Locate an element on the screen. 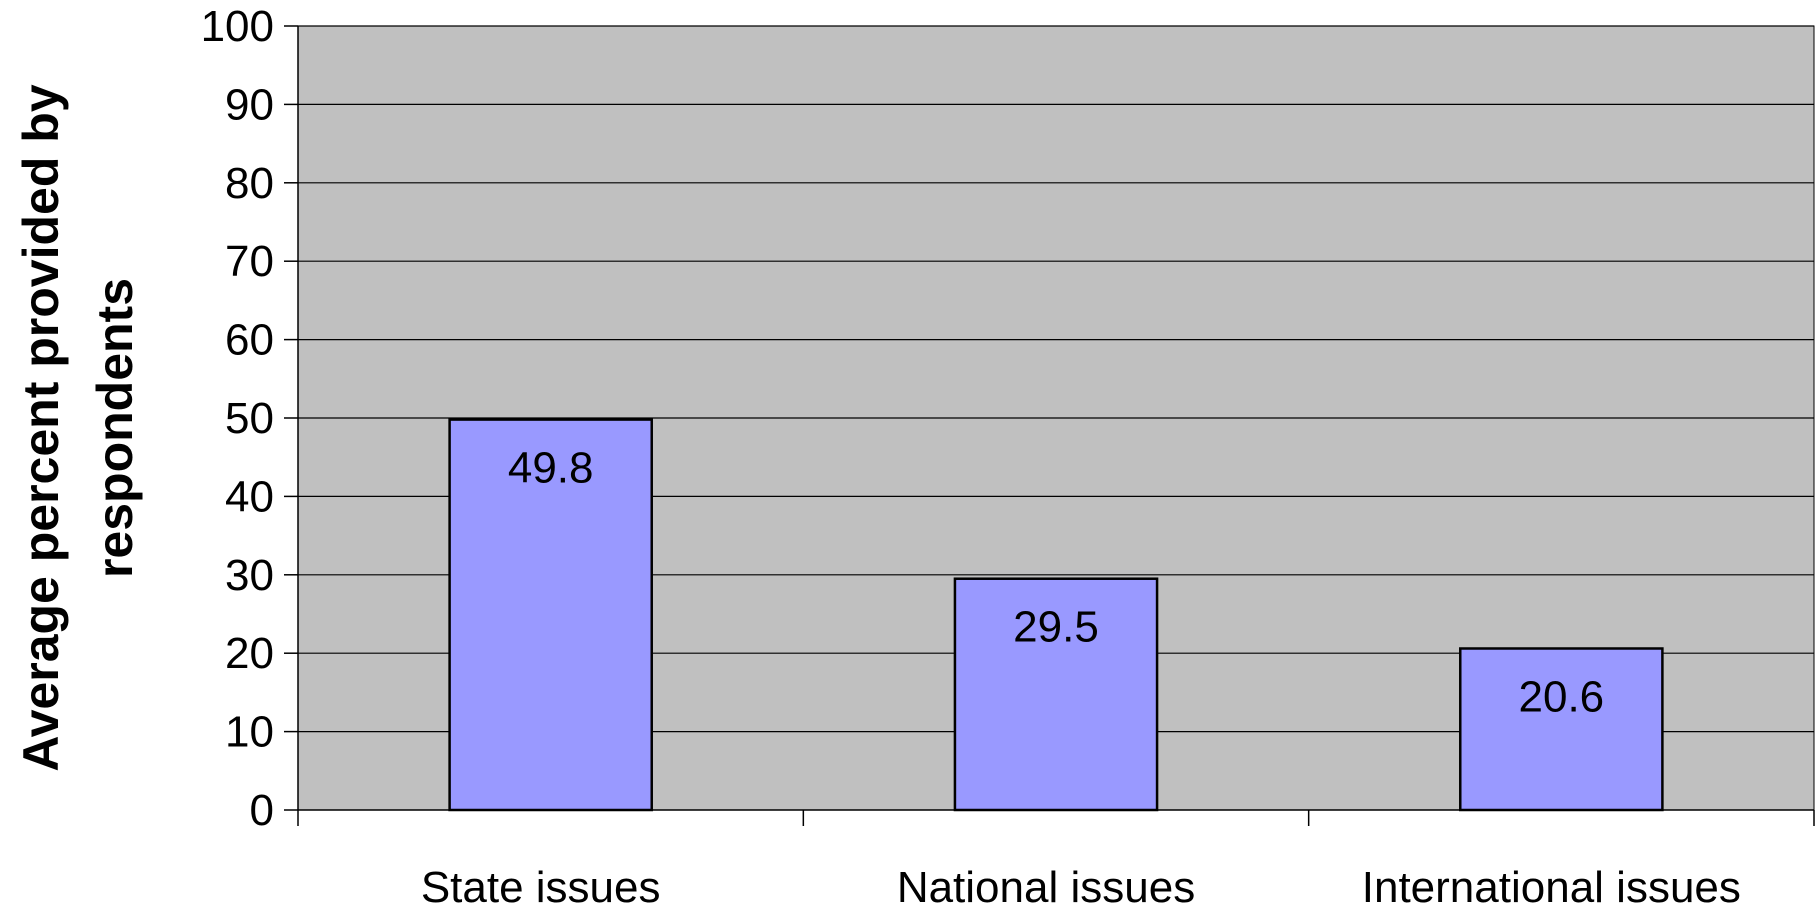 The width and height of the screenshot is (1816, 905). y-axis-tick-labels: 0 10 20 30 40 50 60 70 80 90 100 is located at coordinates (237, 418).